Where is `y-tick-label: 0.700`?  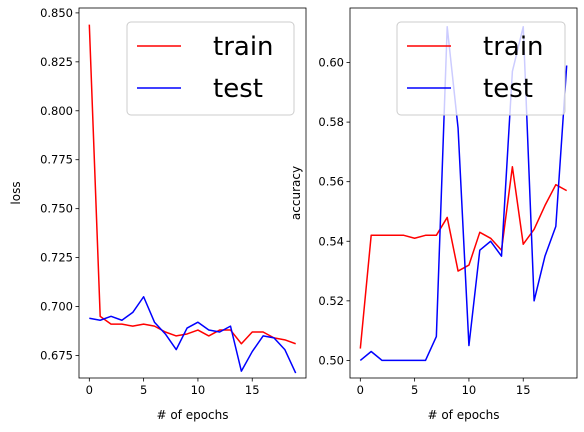 y-tick-label: 0.700 is located at coordinates (56, 307).